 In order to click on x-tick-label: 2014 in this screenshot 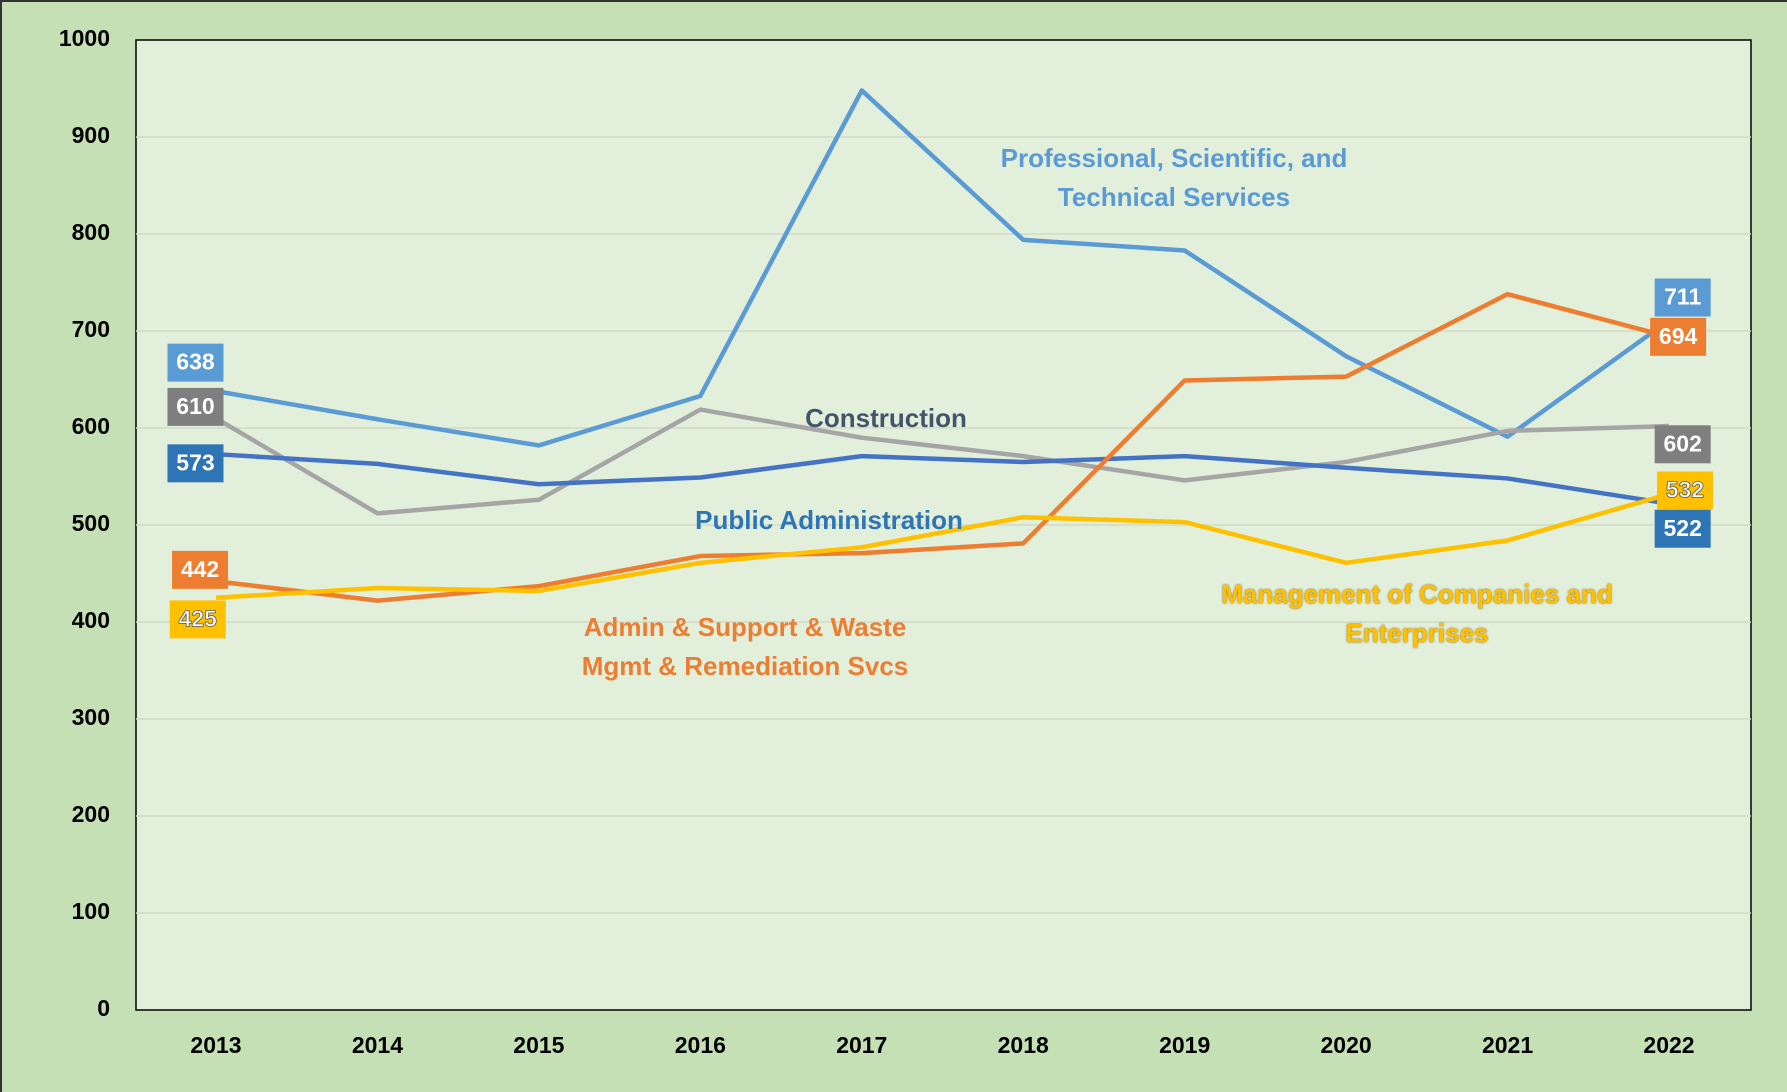, I will do `click(377, 1045)`.